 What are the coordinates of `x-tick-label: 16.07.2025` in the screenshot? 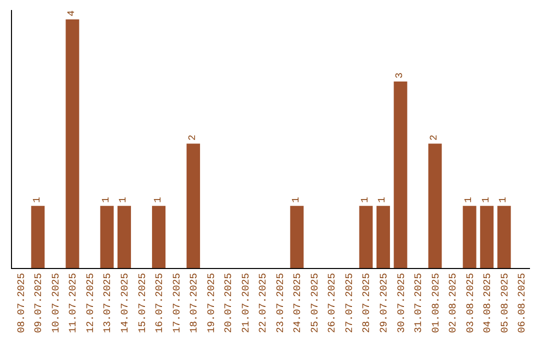 It's located at (160, 303).